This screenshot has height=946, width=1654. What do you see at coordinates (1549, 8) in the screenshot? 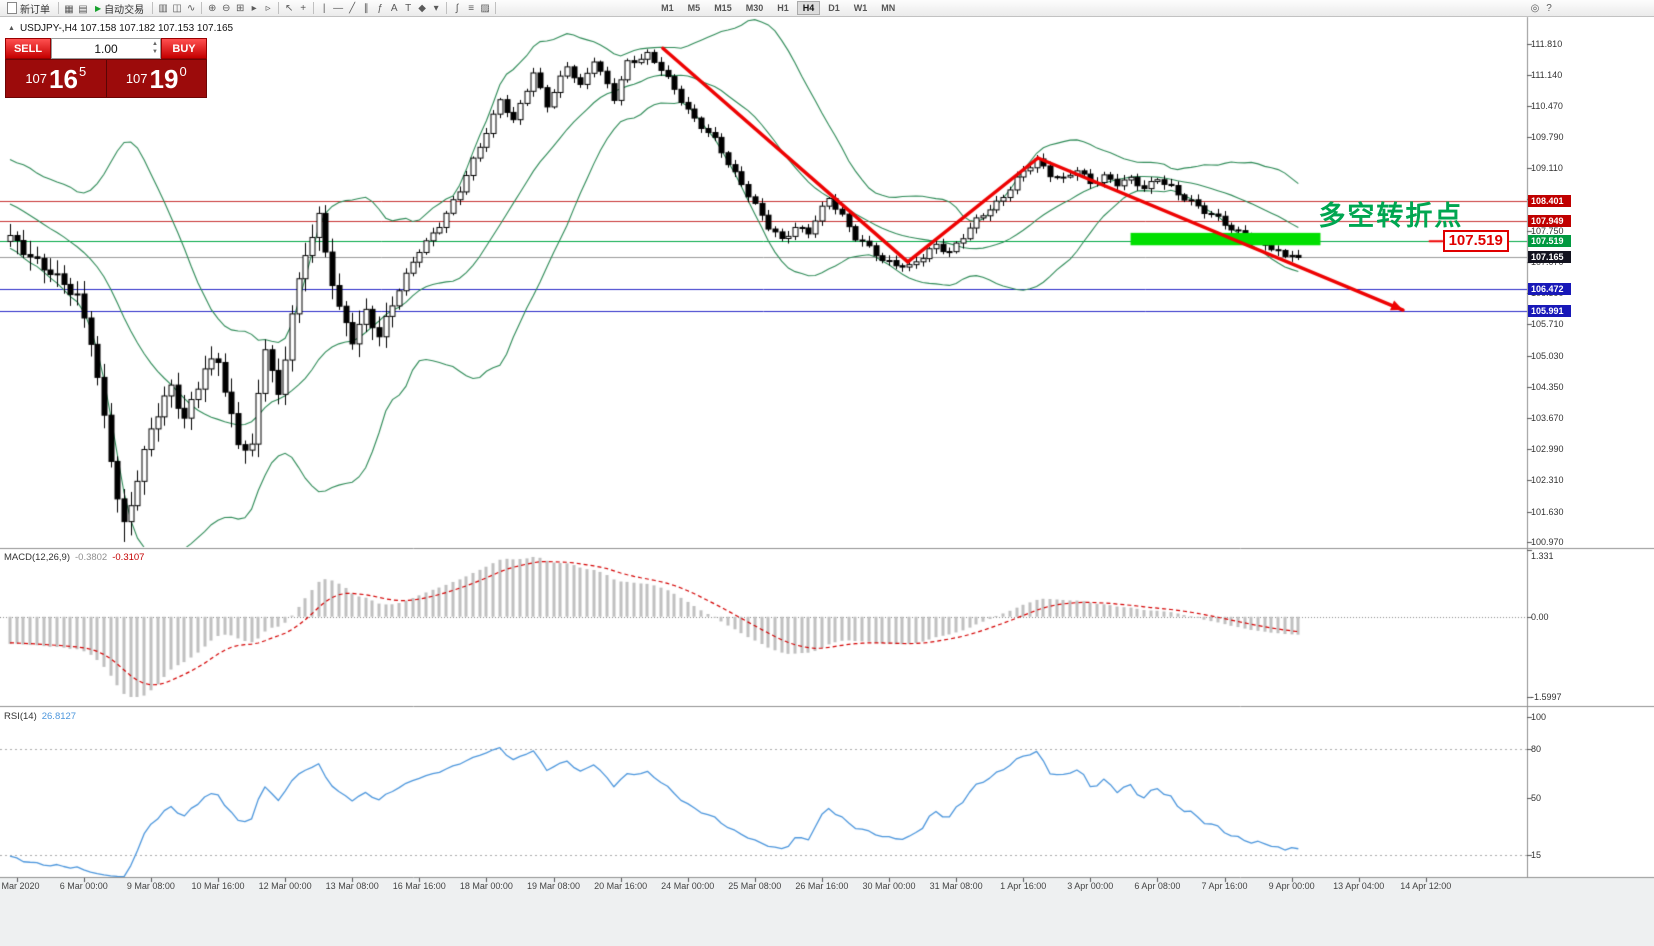
I see `help-icon: ?` at bounding box center [1549, 8].